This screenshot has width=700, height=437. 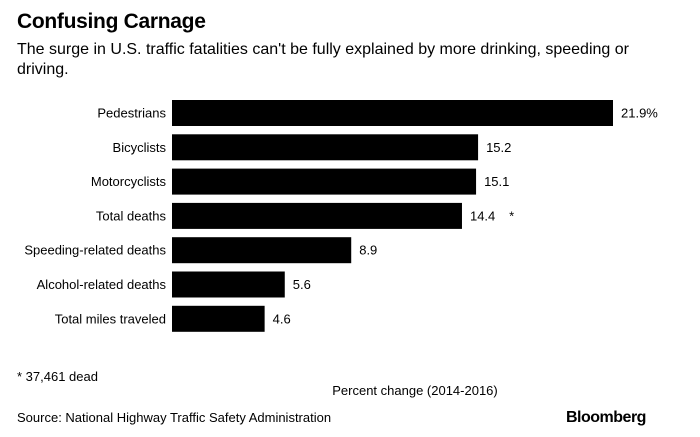 I want to click on chart-title: Confusing Carnage, so click(x=111, y=21).